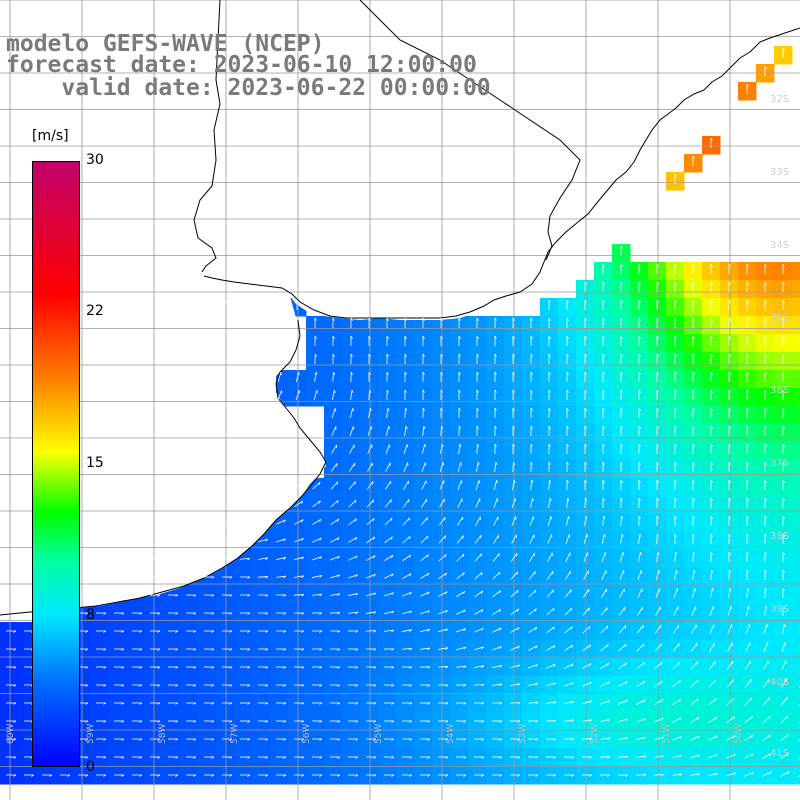 This screenshot has width=800, height=800. What do you see at coordinates (11, 733) in the screenshot?
I see `lon-label-60w: 60W` at bounding box center [11, 733].